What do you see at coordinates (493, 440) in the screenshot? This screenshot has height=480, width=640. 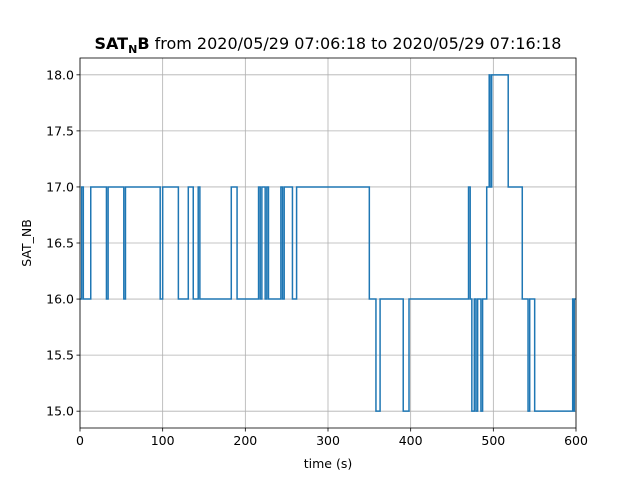 I see `x-tick-label: 500` at bounding box center [493, 440].